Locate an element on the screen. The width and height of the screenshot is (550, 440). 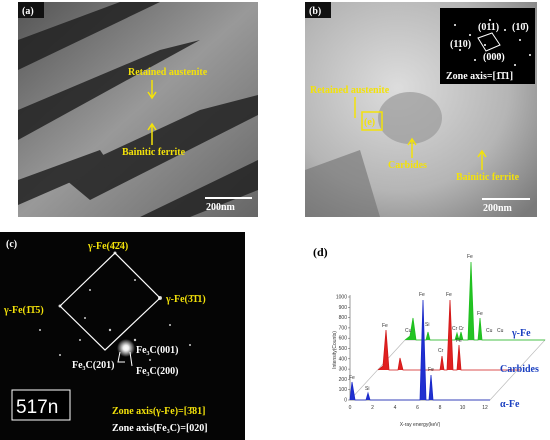
y-tick-label: 1000 is located at coordinates (341, 298).